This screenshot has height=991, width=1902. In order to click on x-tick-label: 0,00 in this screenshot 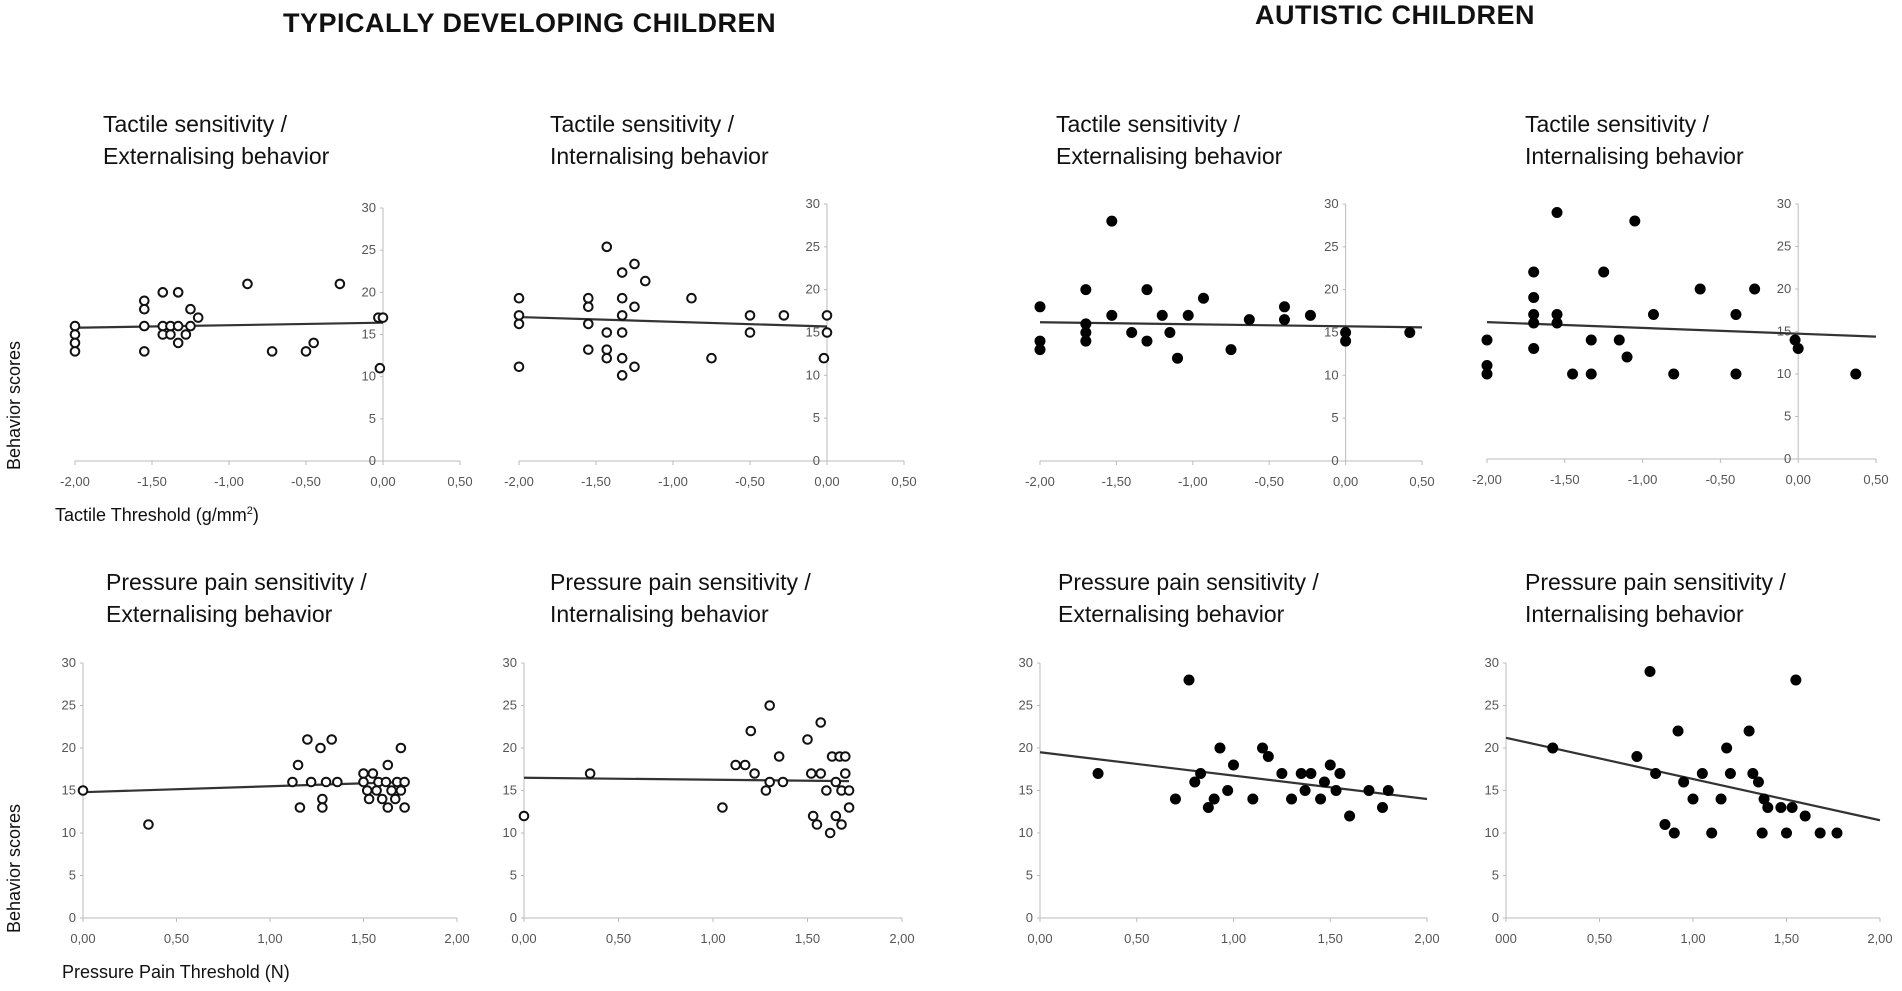, I will do `click(382, 481)`.